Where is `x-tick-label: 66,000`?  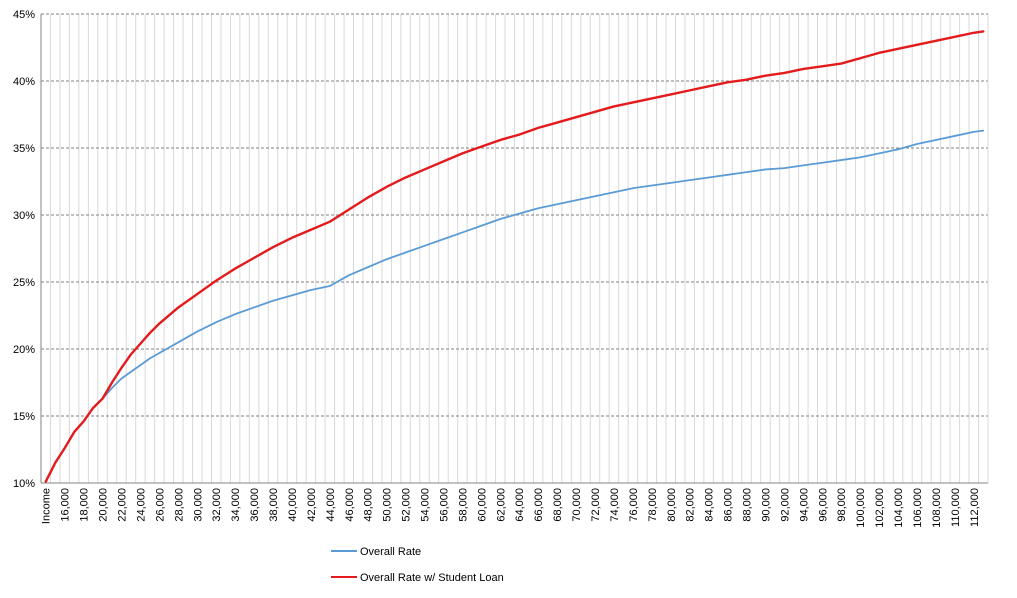
x-tick-label: 66,000 is located at coordinates (539, 505).